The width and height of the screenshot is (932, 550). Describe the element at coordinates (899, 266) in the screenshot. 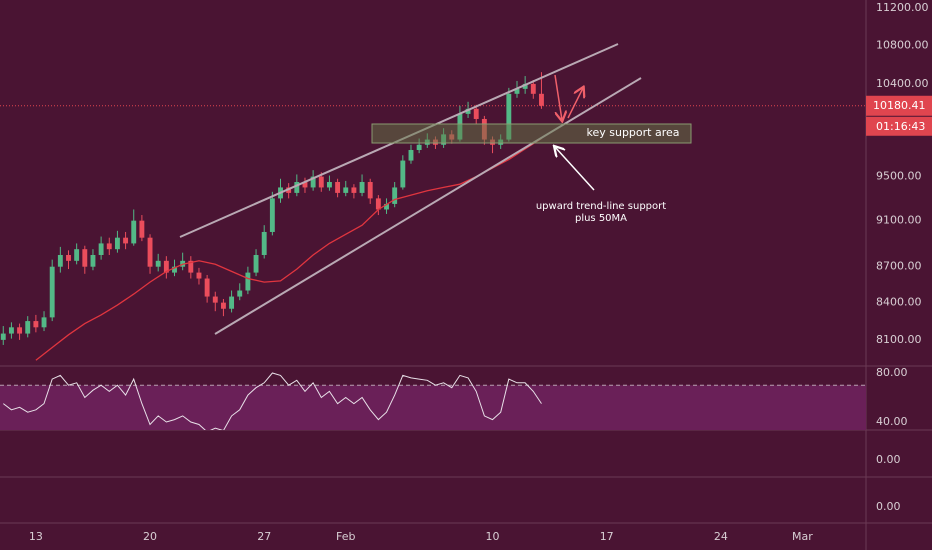

I see `y-tick-label: 8700.00` at that location.